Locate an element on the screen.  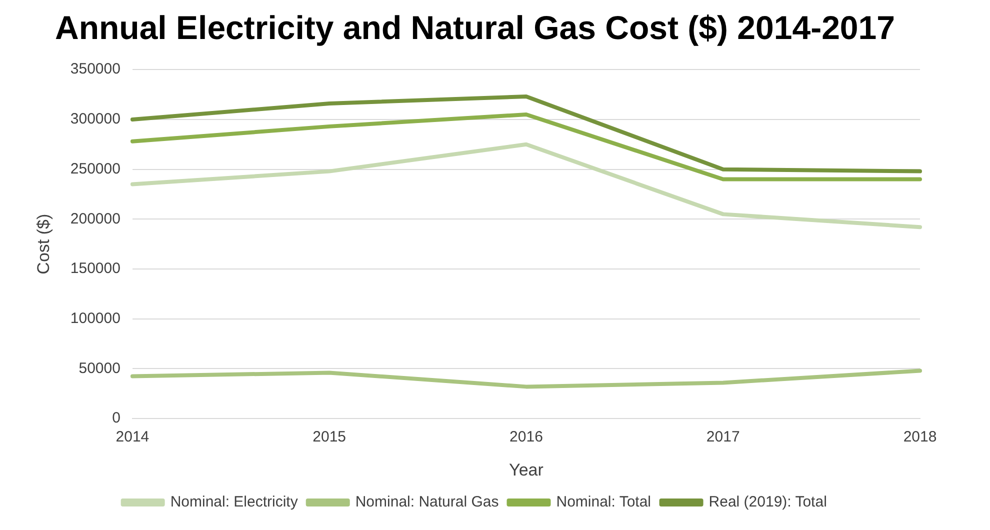
x-tick-label: 2014 is located at coordinates (133, 437).